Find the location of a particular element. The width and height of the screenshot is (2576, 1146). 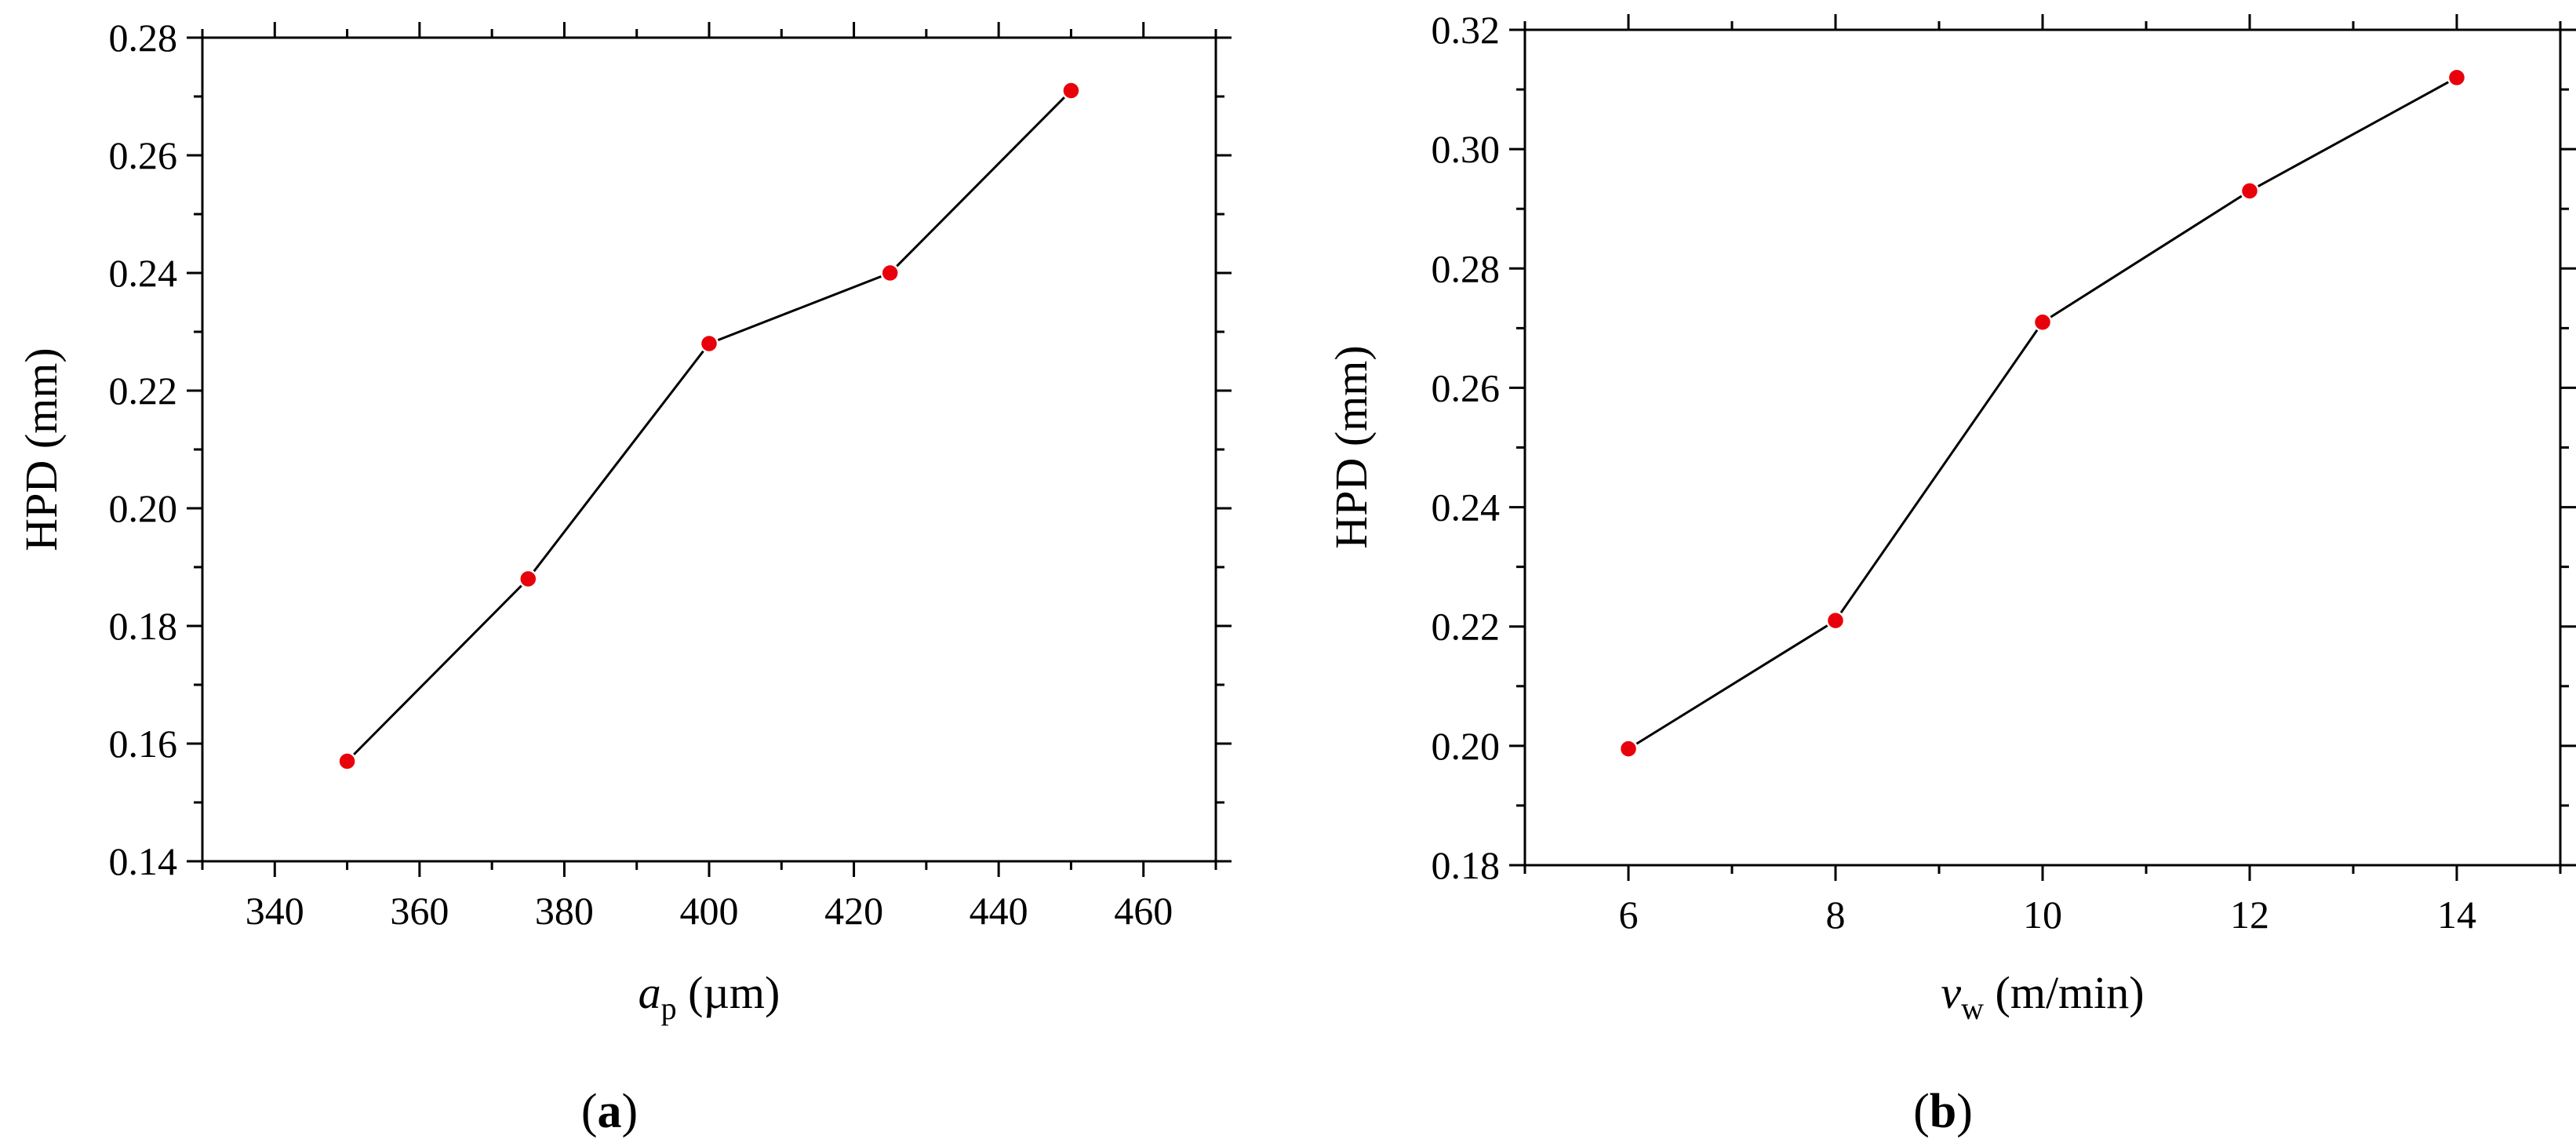

y-tick-label-a-6: 0.26 is located at coordinates (143, 155).